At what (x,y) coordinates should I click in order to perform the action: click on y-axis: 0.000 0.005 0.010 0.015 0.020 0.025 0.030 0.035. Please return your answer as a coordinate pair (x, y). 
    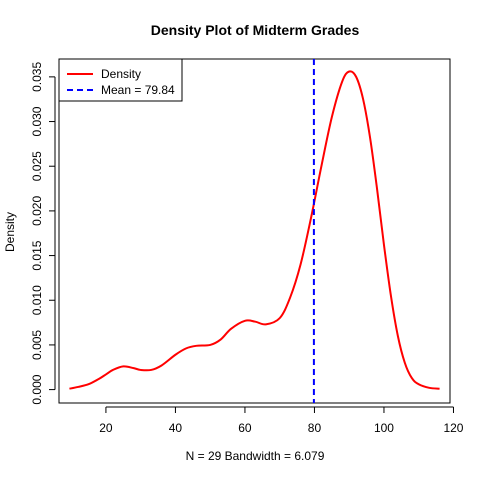
    Looking at the image, I should click on (43, 233).